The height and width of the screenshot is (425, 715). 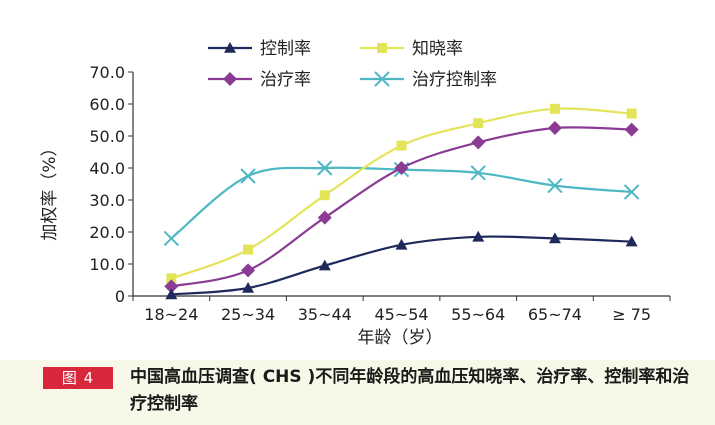 I want to click on x-tick-label: 35~44, so click(x=325, y=314).